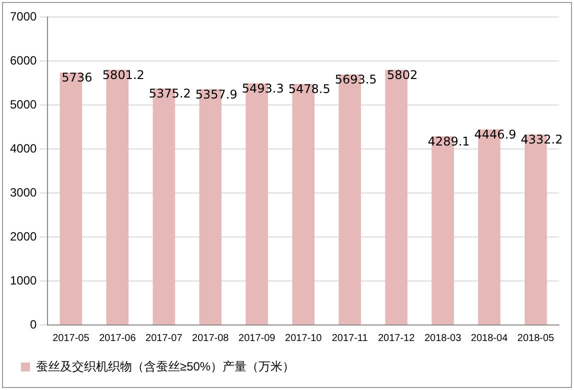  I want to click on x-tick-label: 2017-05, so click(71, 338).